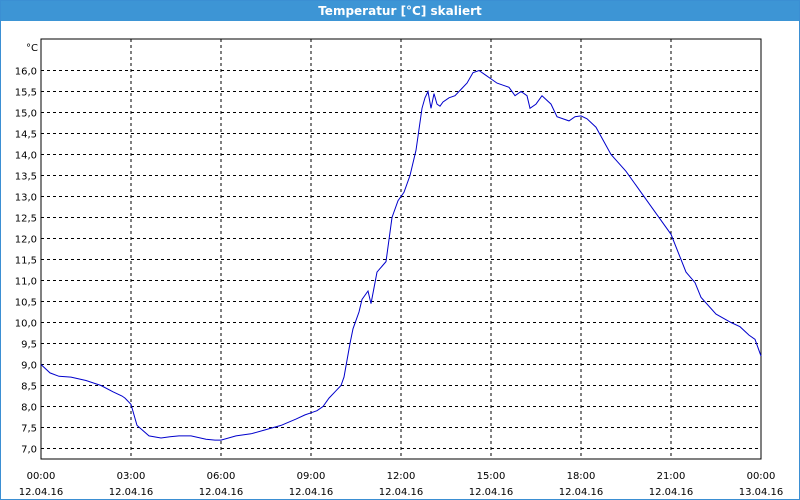 This screenshot has width=800, height=500. I want to click on x-tick-time: 03:00, so click(131, 476).